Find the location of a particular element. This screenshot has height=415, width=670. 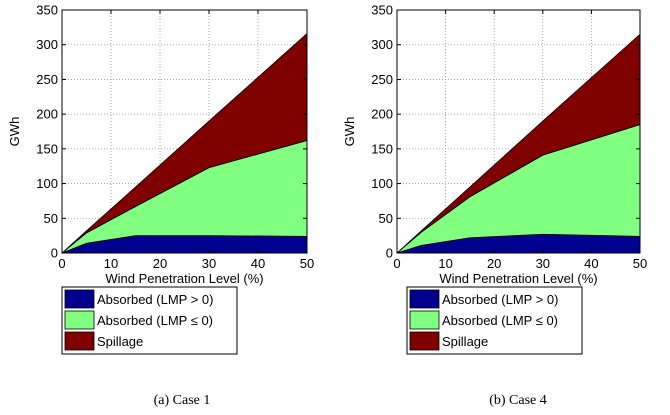

chart-2-legend-label-2: Absorbed (LMP ≤ 0) is located at coordinates (500, 320).